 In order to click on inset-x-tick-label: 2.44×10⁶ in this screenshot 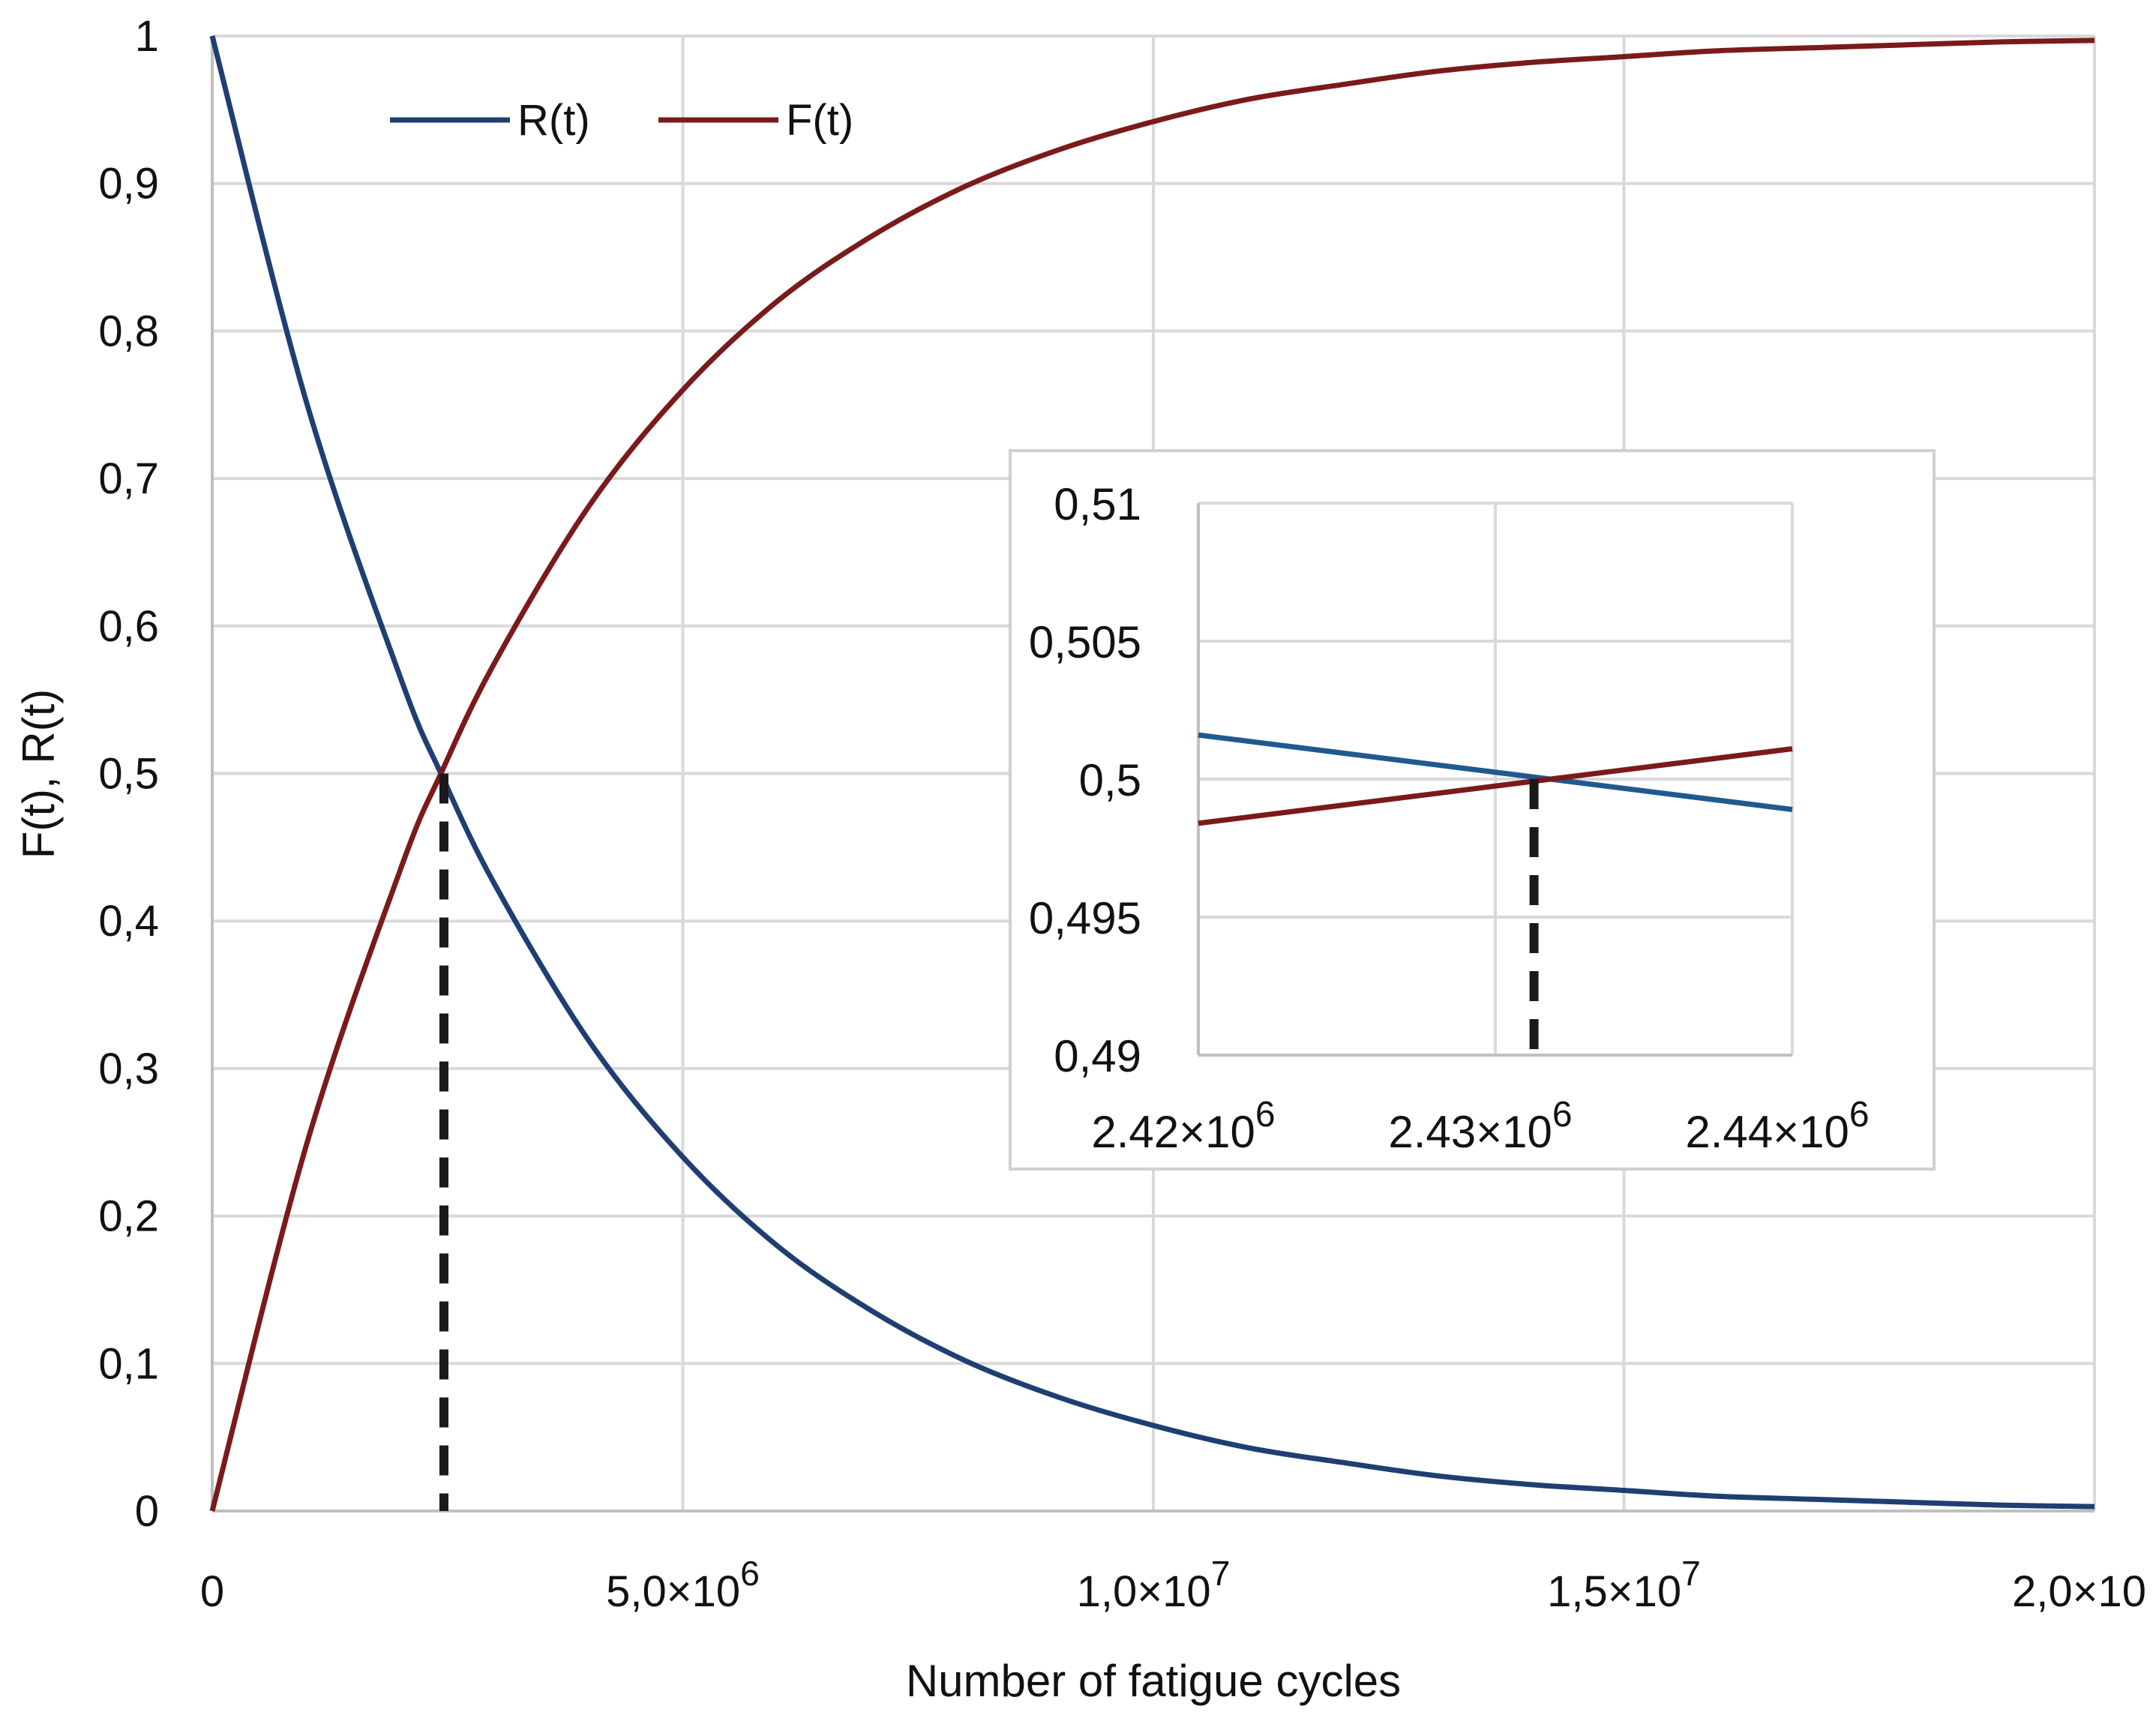, I will do `click(1777, 1126)`.